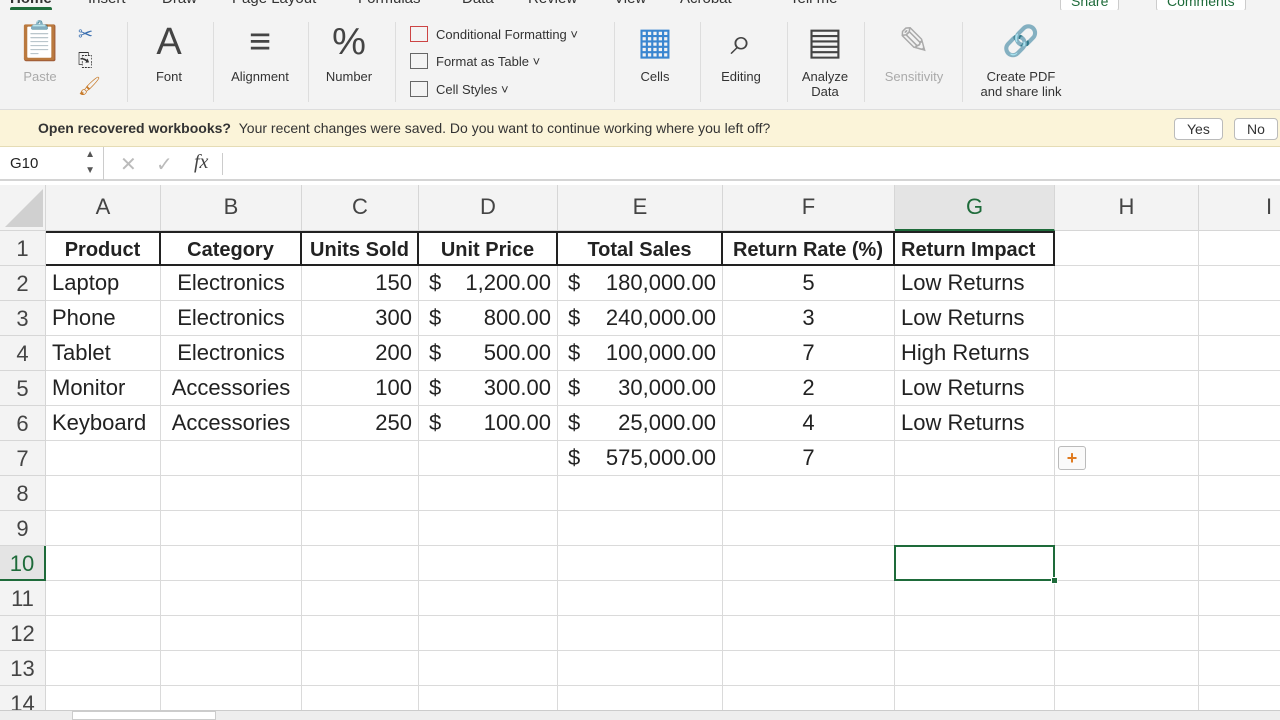 This screenshot has height=720, width=1280. I want to click on cell-D14, so click(488, 703).